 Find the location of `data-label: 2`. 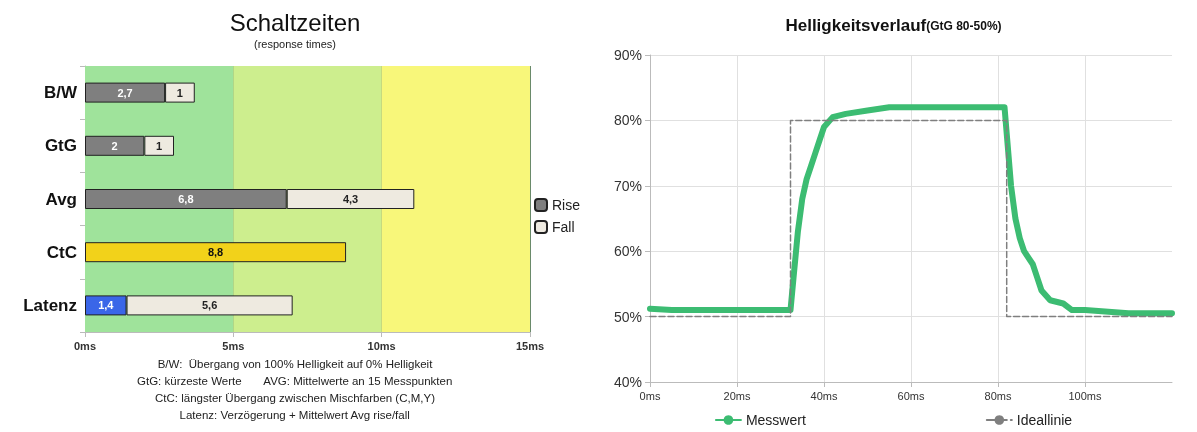

data-label: 2 is located at coordinates (114, 145).